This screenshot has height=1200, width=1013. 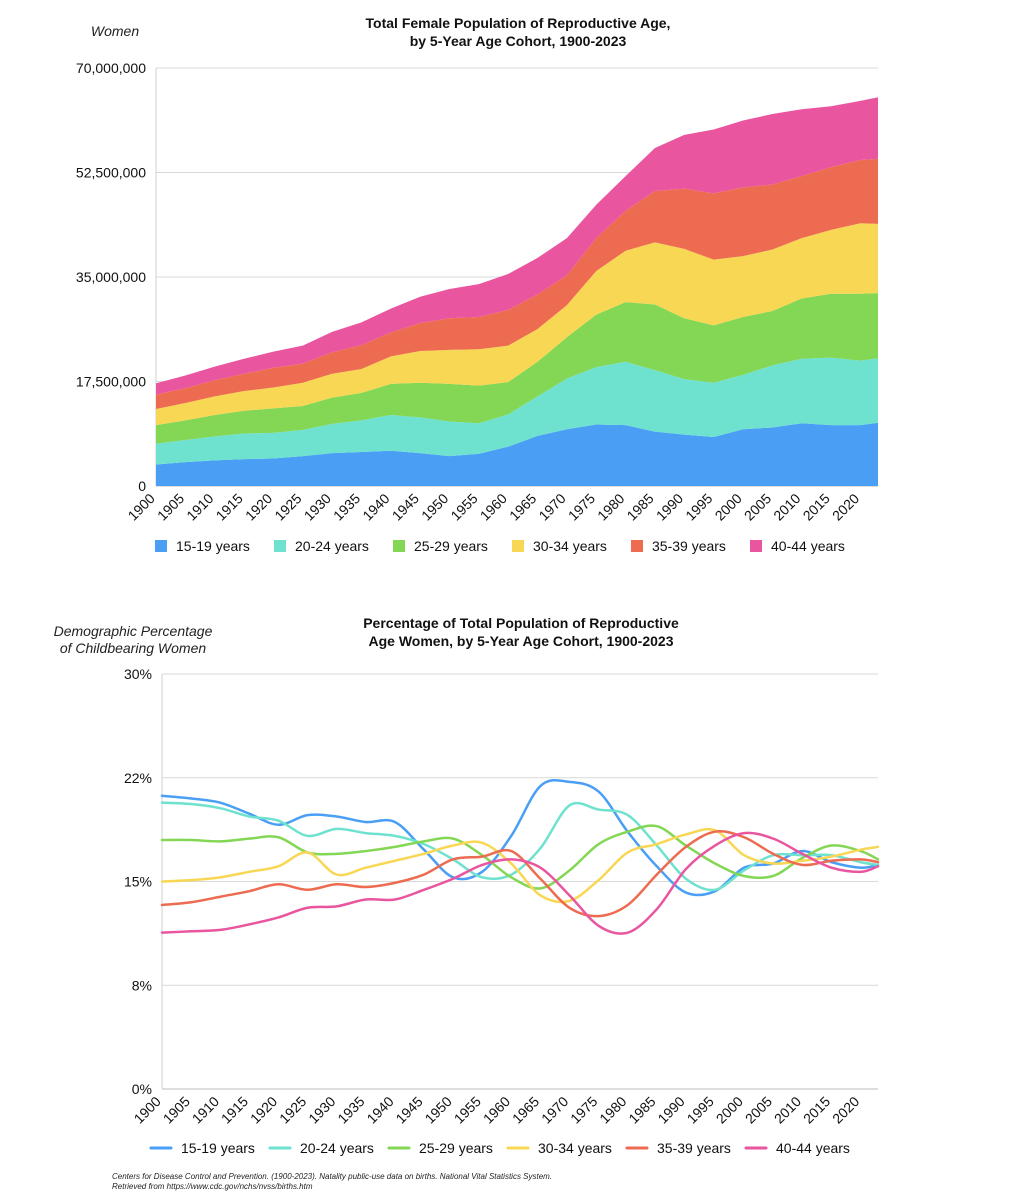 I want to click on top-ylabel: Women, so click(x=115, y=31).